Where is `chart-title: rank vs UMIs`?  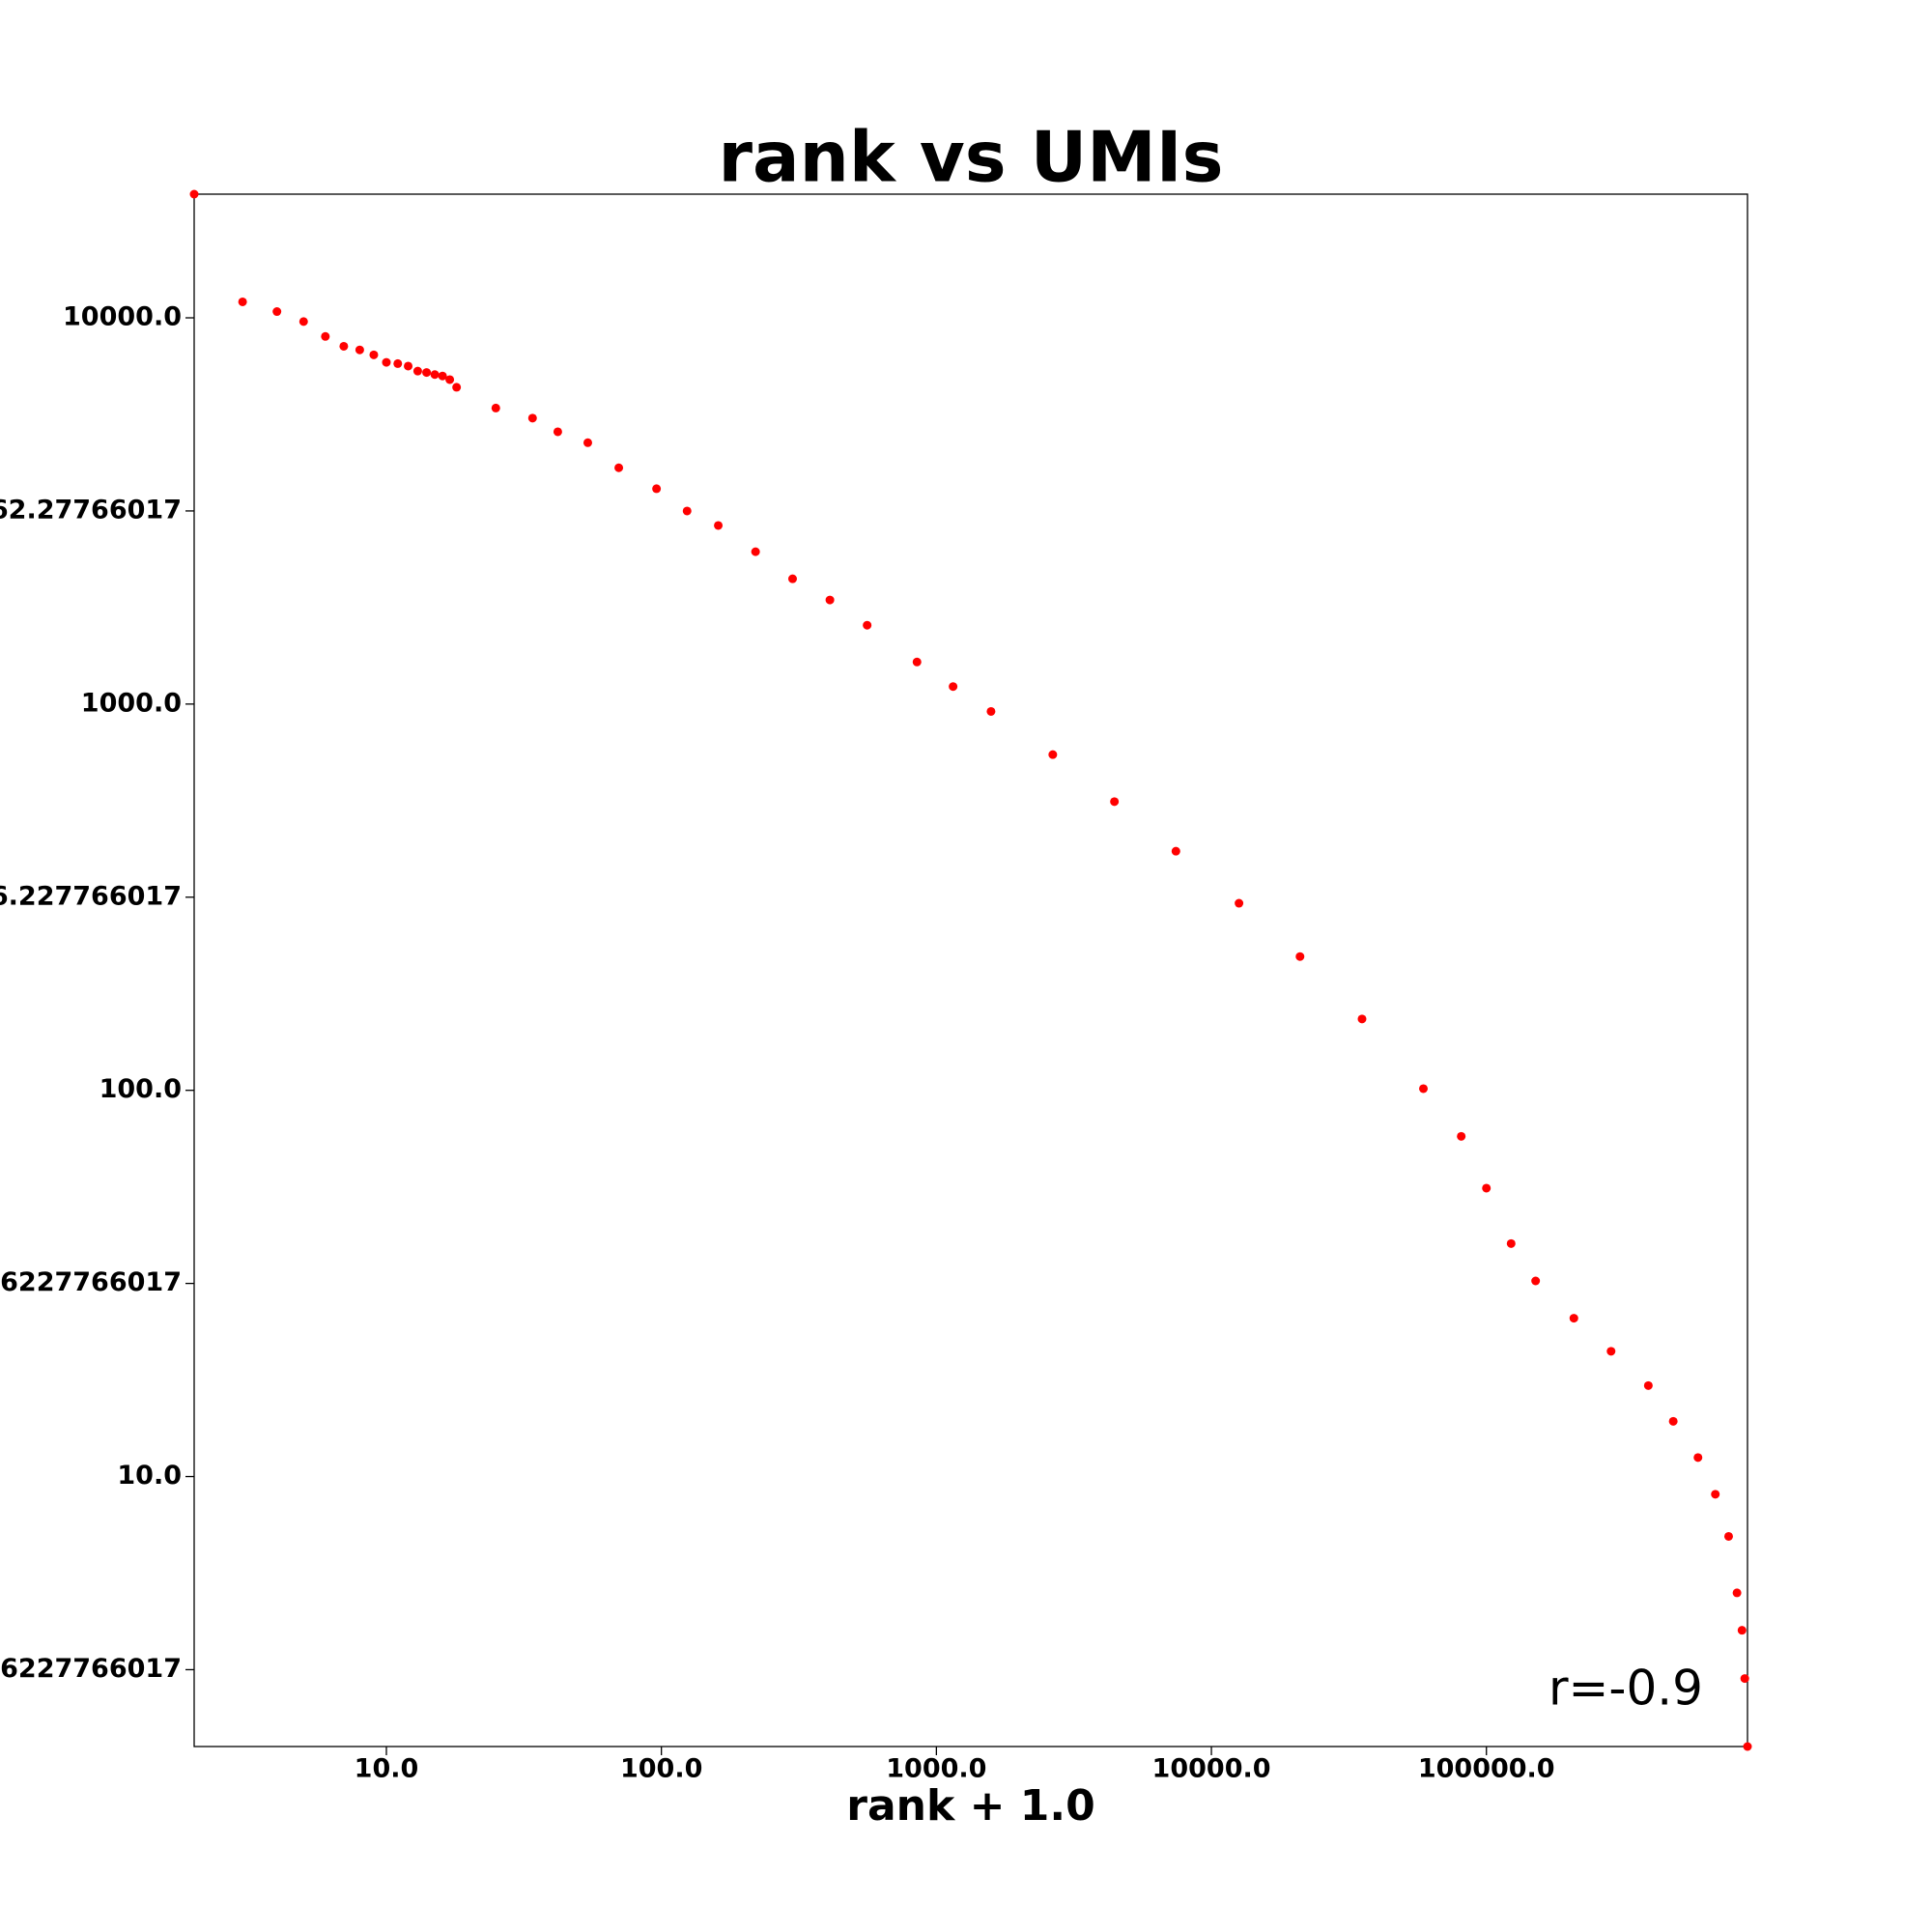 chart-title: rank vs UMIs is located at coordinates (971, 157).